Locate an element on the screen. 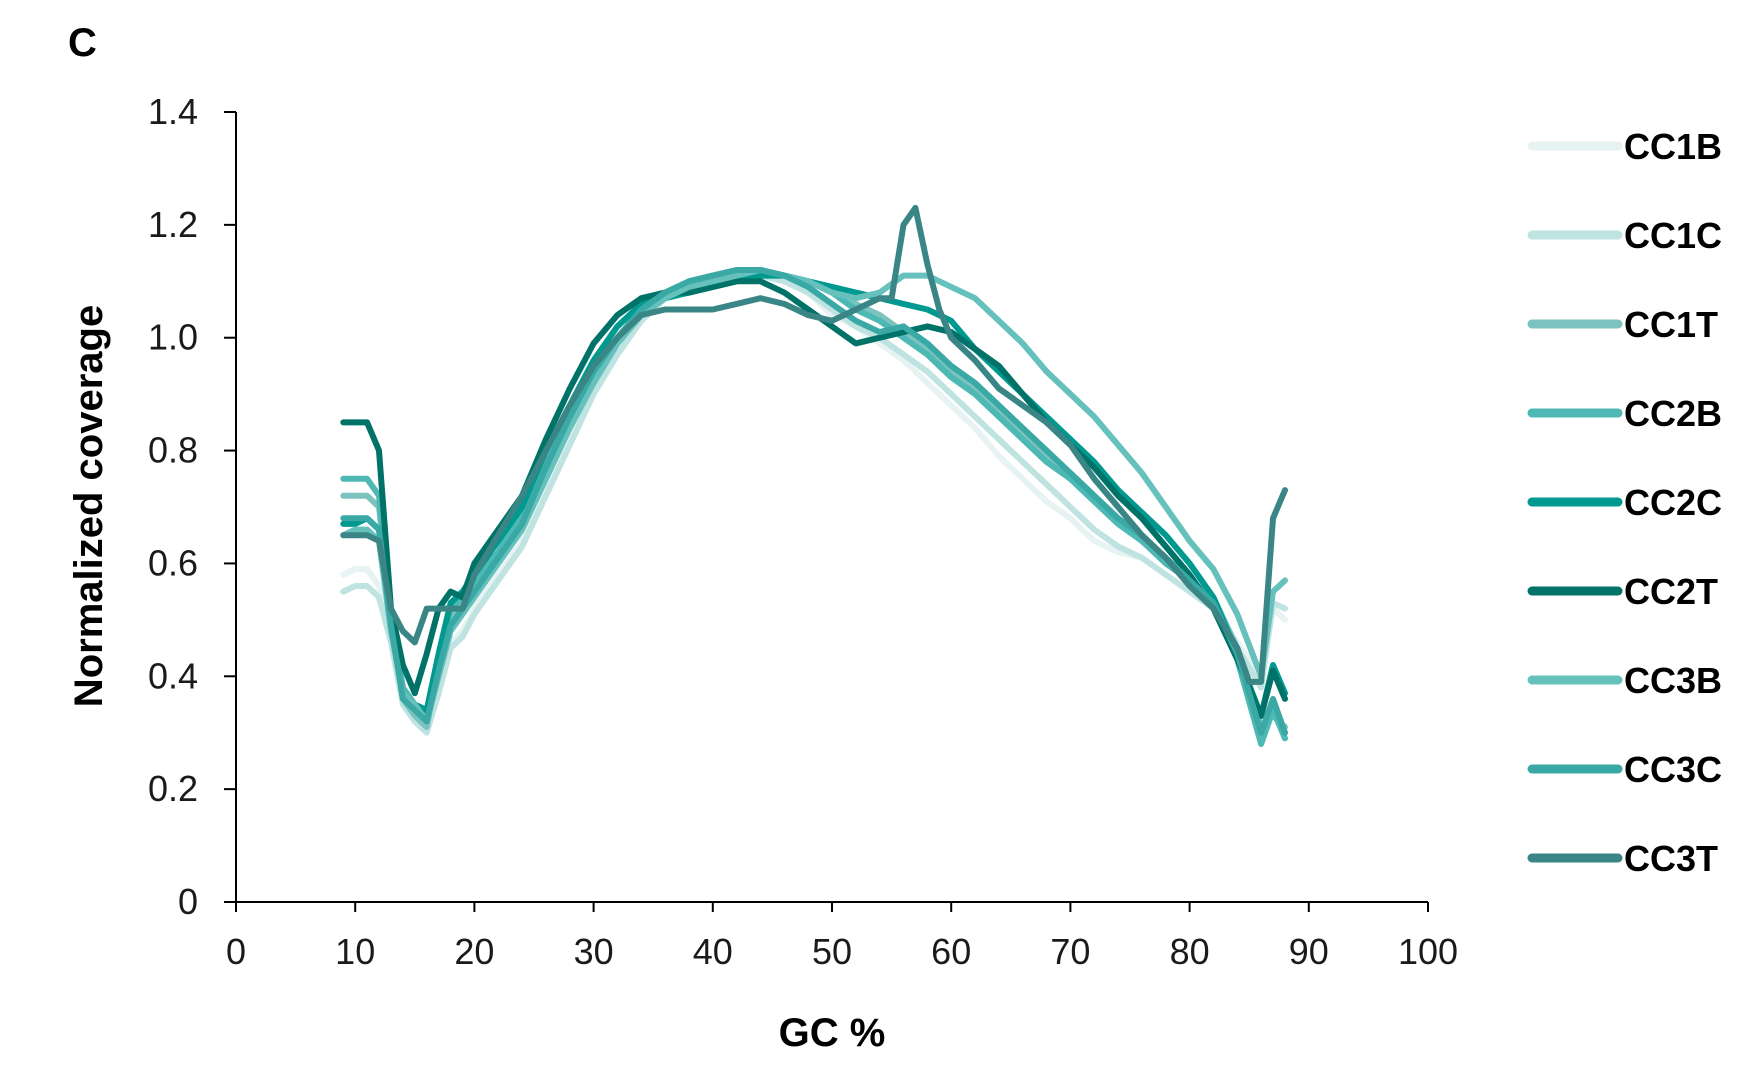  panel-label: C is located at coordinates (82, 43).